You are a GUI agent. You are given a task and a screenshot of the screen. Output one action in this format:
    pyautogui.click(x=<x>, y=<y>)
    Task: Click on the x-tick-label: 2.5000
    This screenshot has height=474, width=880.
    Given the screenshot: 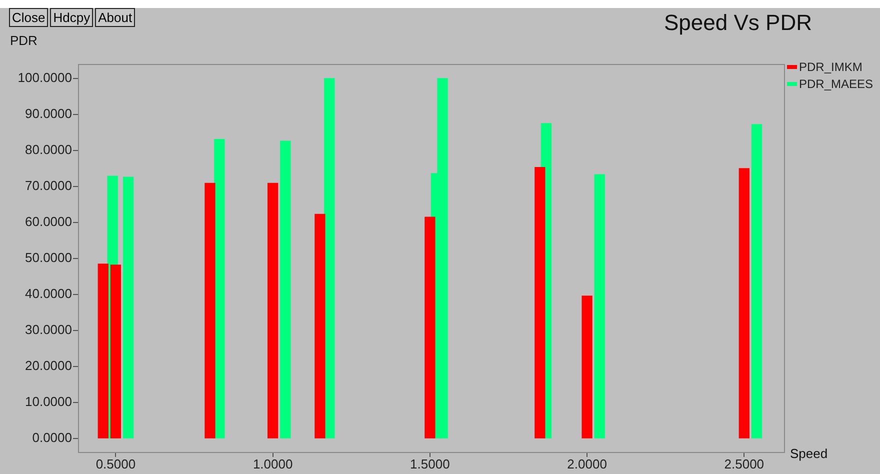 What is the action you would take?
    pyautogui.click(x=744, y=464)
    